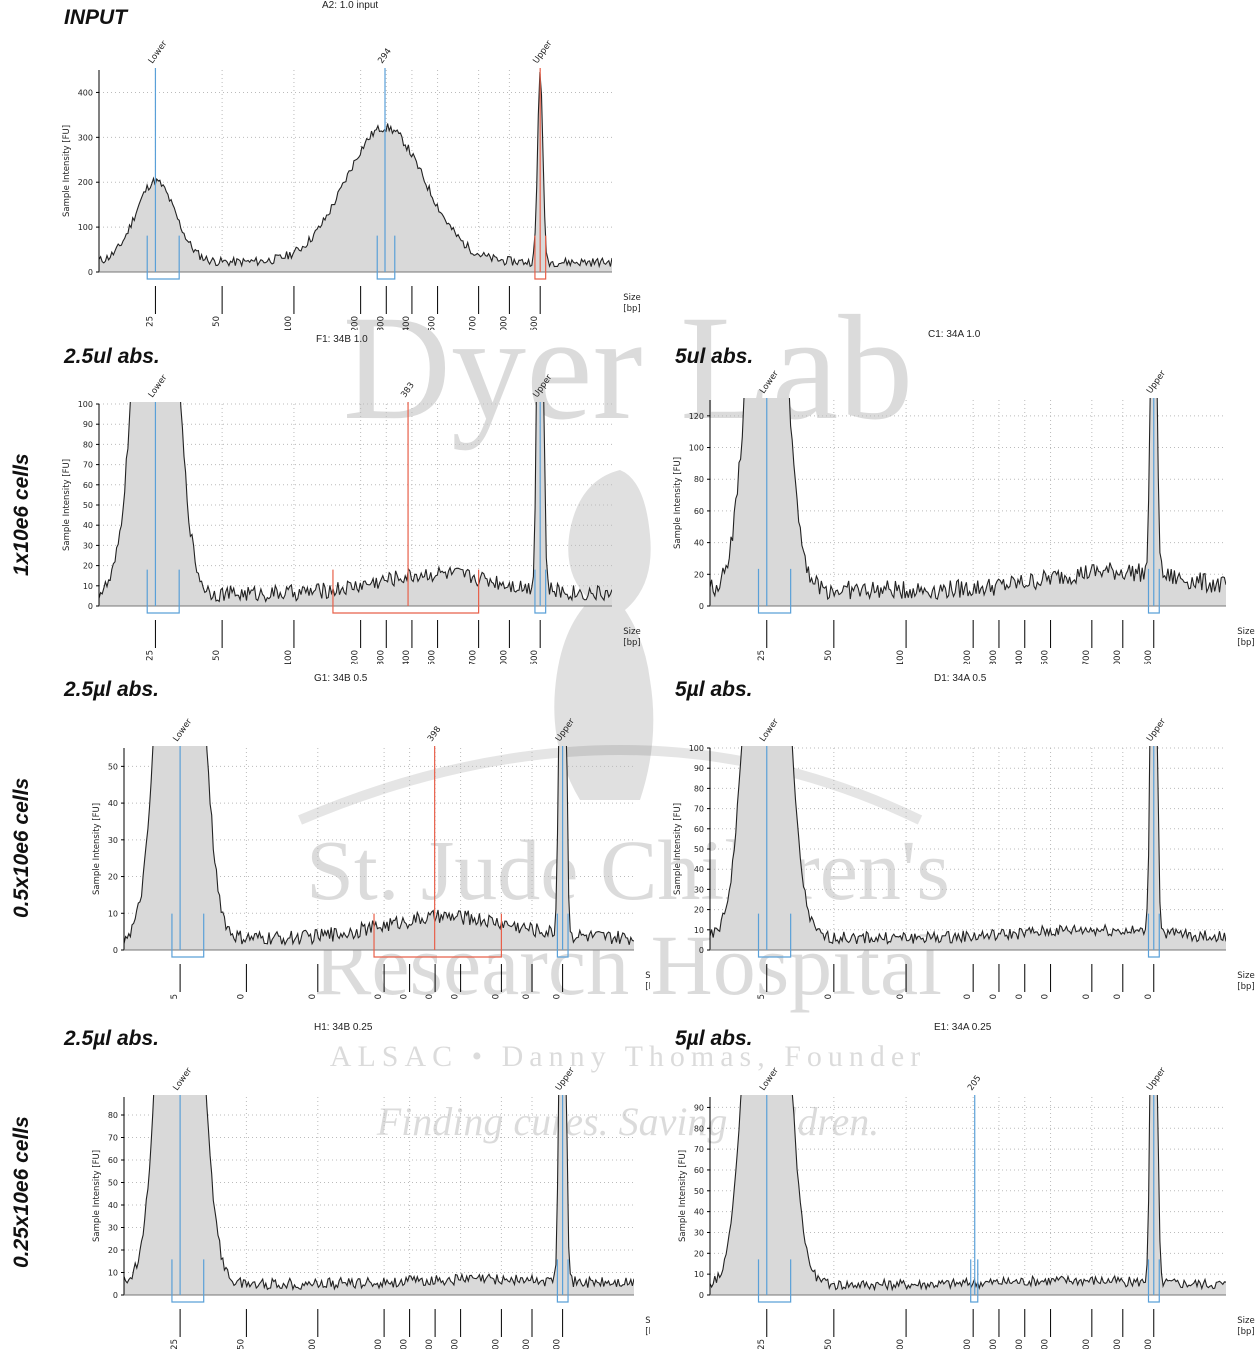 The height and width of the screenshot is (1349, 1256). Describe the element at coordinates (408, 390) in the screenshot. I see `marker-label: 383` at that location.